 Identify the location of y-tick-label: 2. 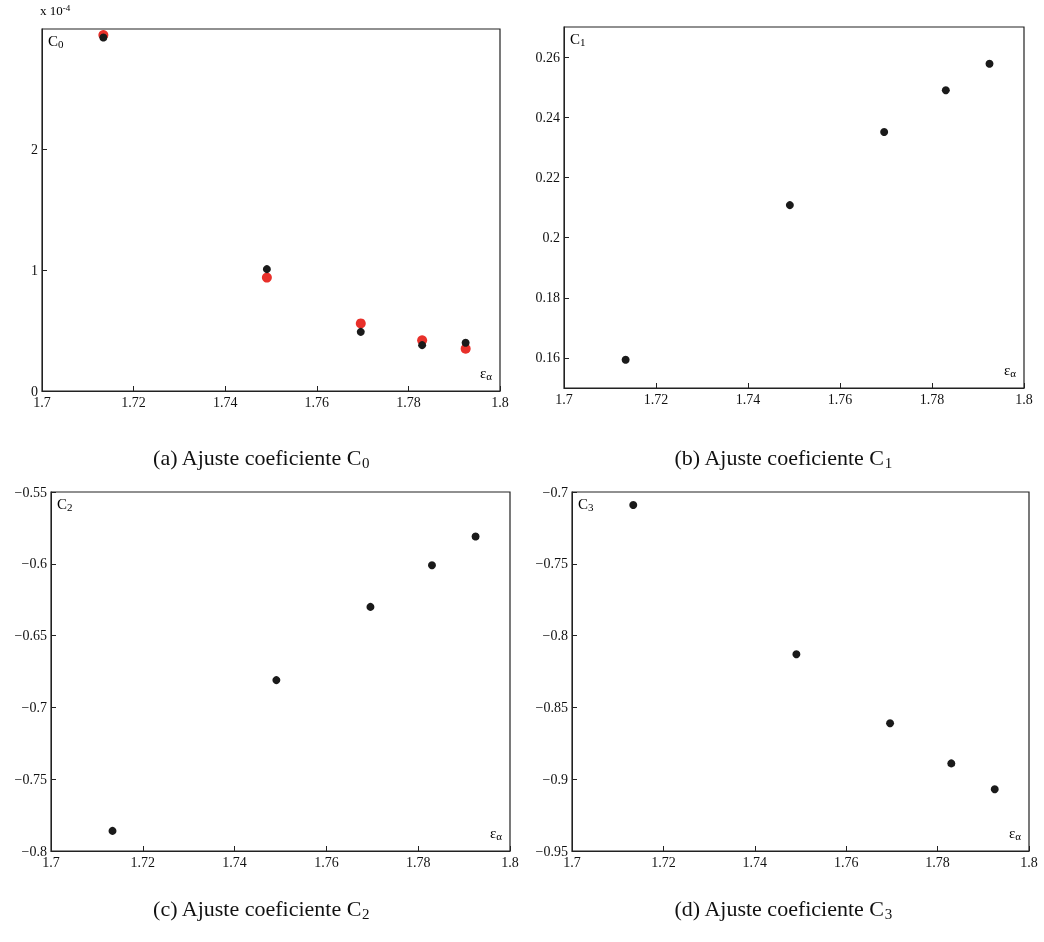
(34, 150).